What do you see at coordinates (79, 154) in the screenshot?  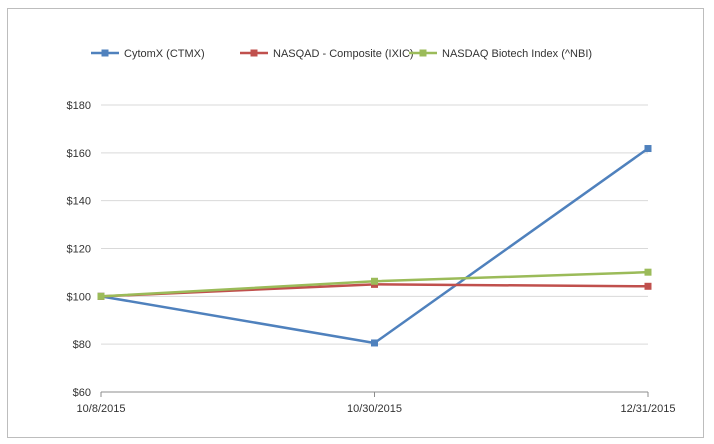 I see `y-tick-label: $160` at bounding box center [79, 154].